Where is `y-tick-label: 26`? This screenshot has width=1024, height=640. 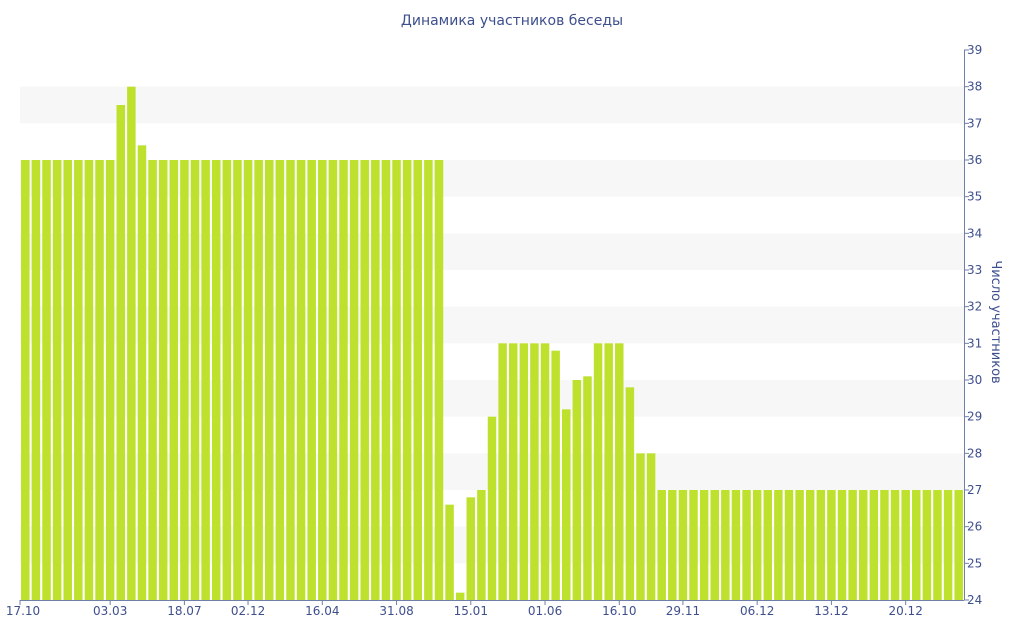
y-tick-label: 26 is located at coordinates (974, 527).